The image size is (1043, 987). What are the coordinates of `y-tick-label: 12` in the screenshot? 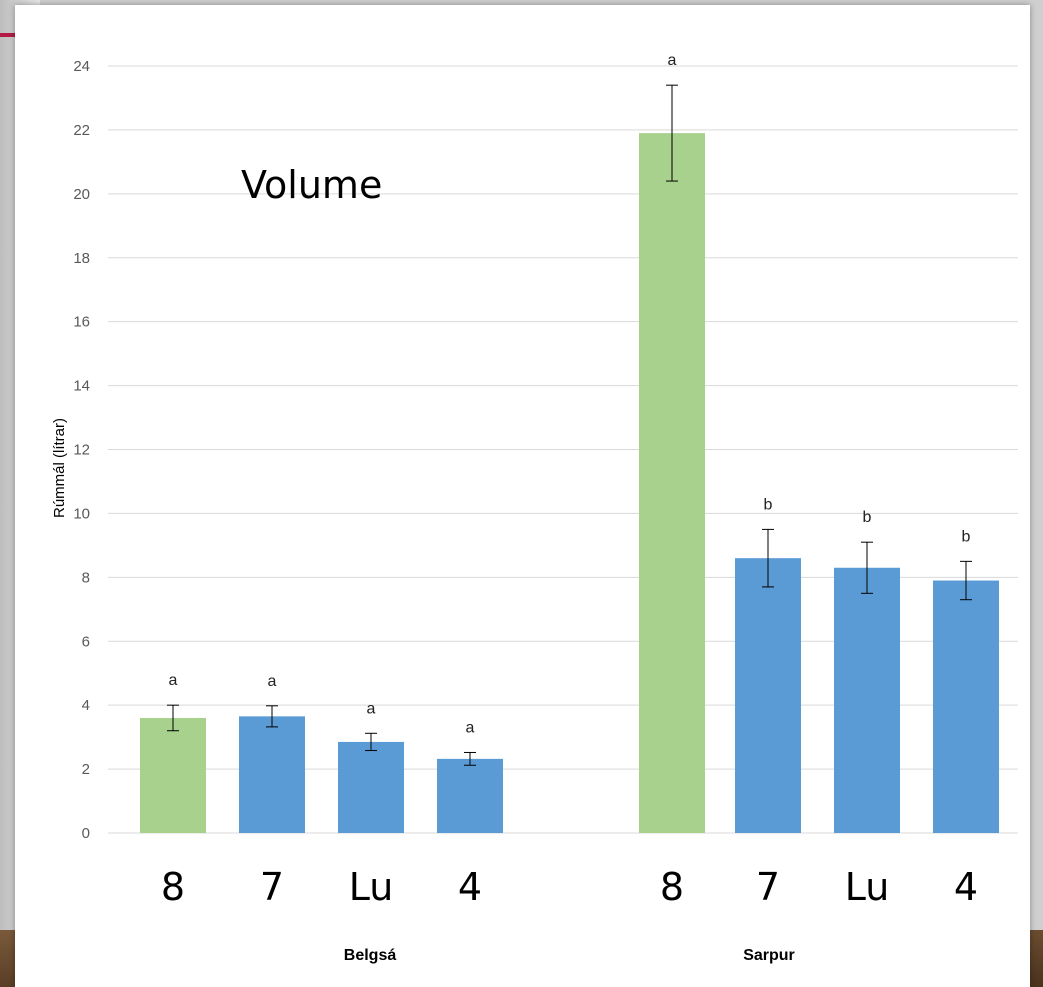 It's located at (81, 450).